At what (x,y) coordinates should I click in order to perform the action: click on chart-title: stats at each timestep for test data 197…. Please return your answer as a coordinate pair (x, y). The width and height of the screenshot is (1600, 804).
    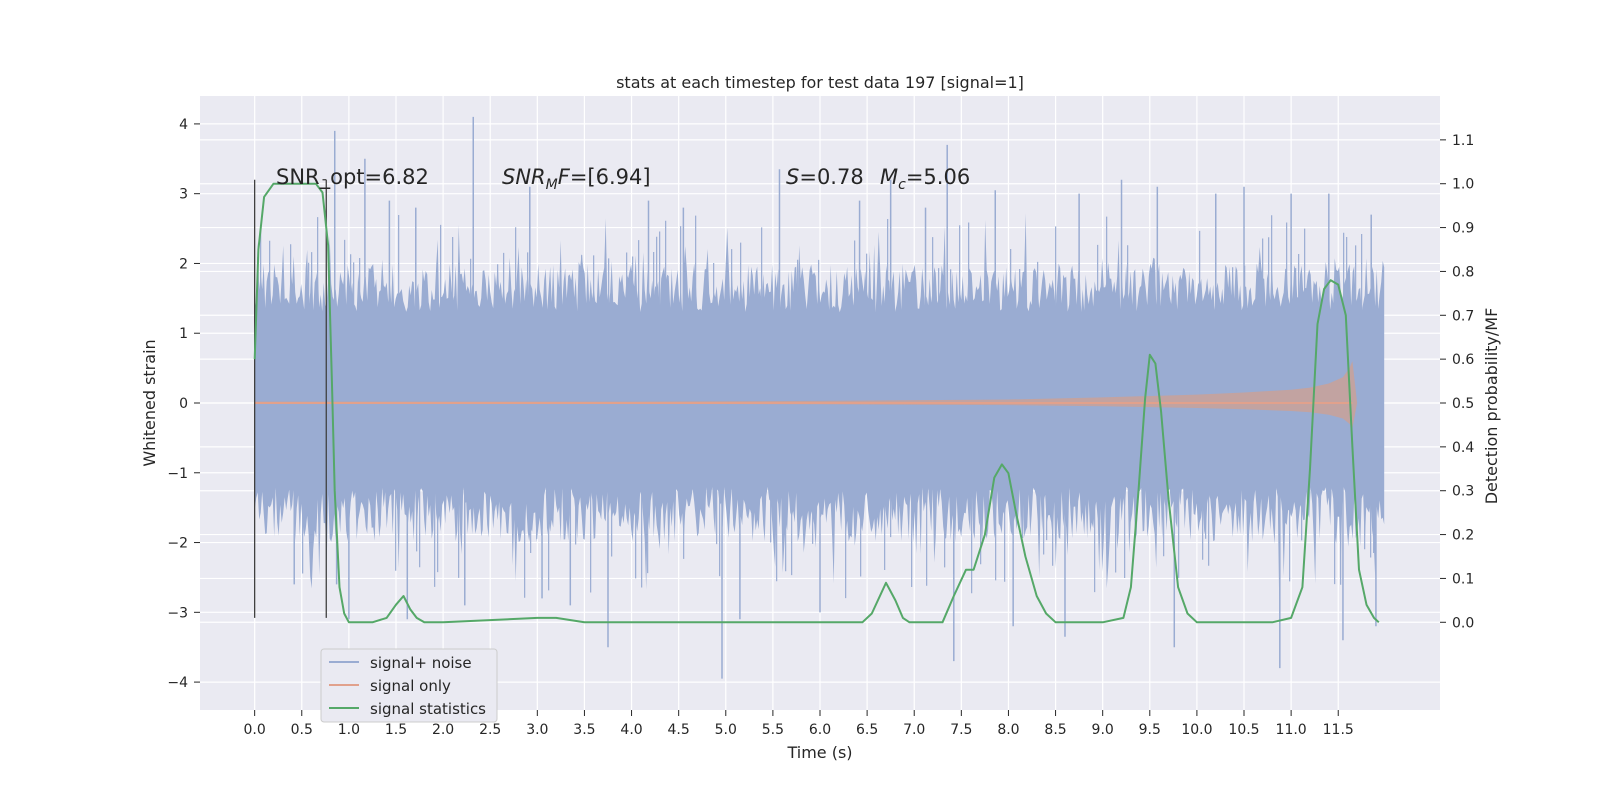
    Looking at the image, I should click on (820, 82).